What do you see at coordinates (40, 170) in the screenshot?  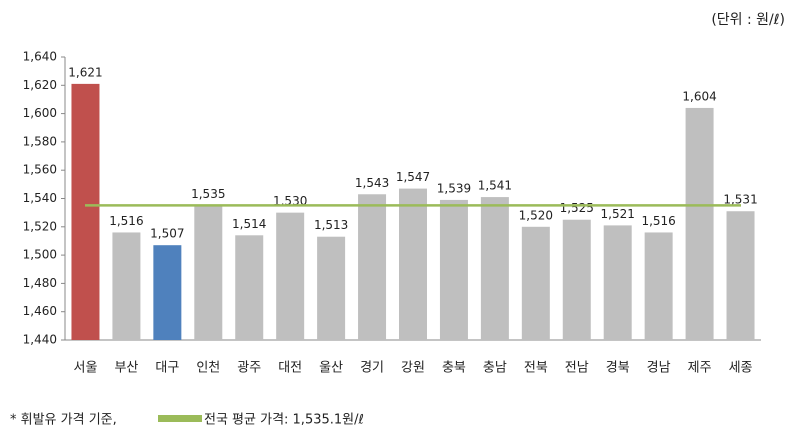 I see `y-tick-label: 1,560` at bounding box center [40, 170].